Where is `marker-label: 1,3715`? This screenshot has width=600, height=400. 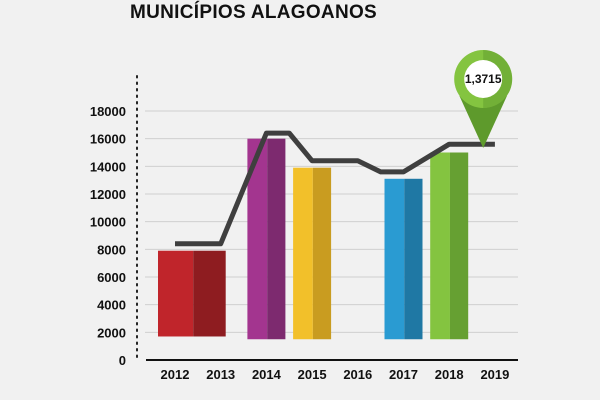
marker-label: 1,3715 is located at coordinates (483, 79).